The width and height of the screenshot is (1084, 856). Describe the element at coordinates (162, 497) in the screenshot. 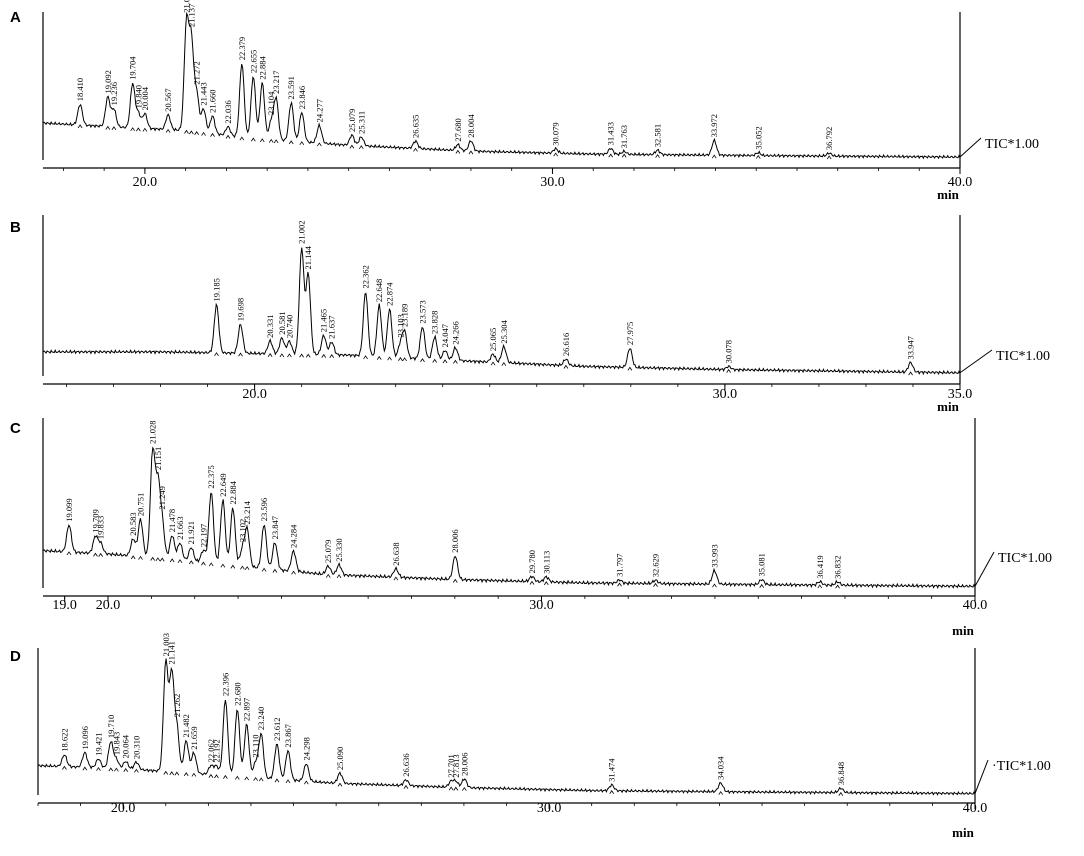

I see `peak-label: 21.249` at that location.